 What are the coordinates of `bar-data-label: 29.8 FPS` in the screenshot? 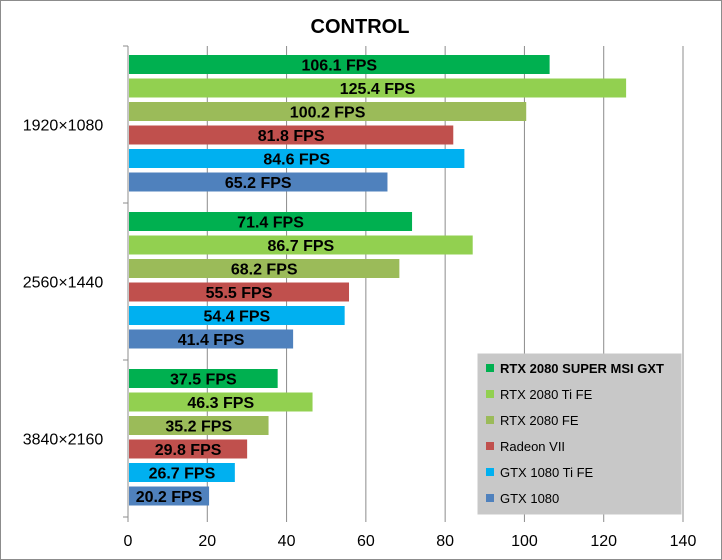 It's located at (188, 450).